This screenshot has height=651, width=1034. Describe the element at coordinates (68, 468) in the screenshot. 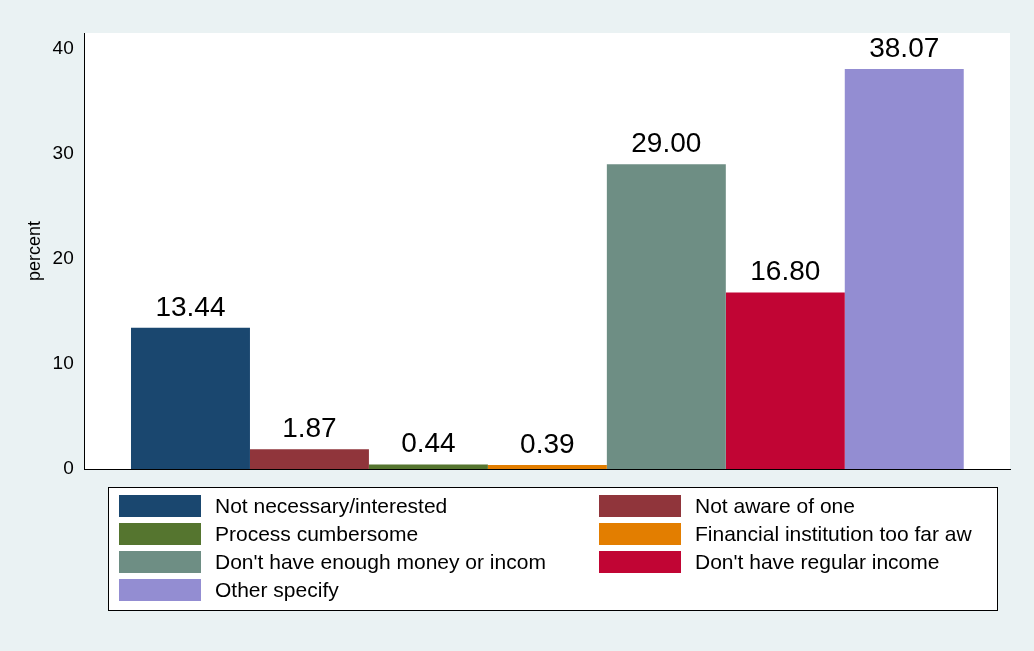

I see `y-tick-label: 0` at that location.